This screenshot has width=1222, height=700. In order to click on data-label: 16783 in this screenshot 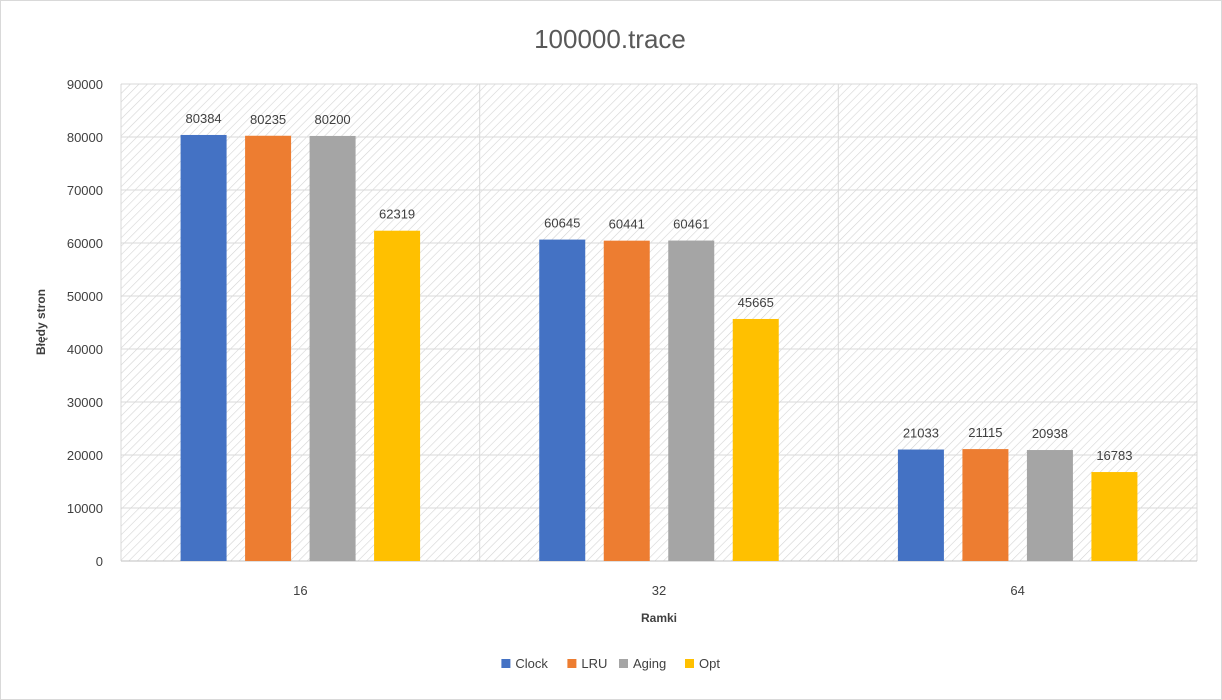, I will do `click(1114, 455)`.